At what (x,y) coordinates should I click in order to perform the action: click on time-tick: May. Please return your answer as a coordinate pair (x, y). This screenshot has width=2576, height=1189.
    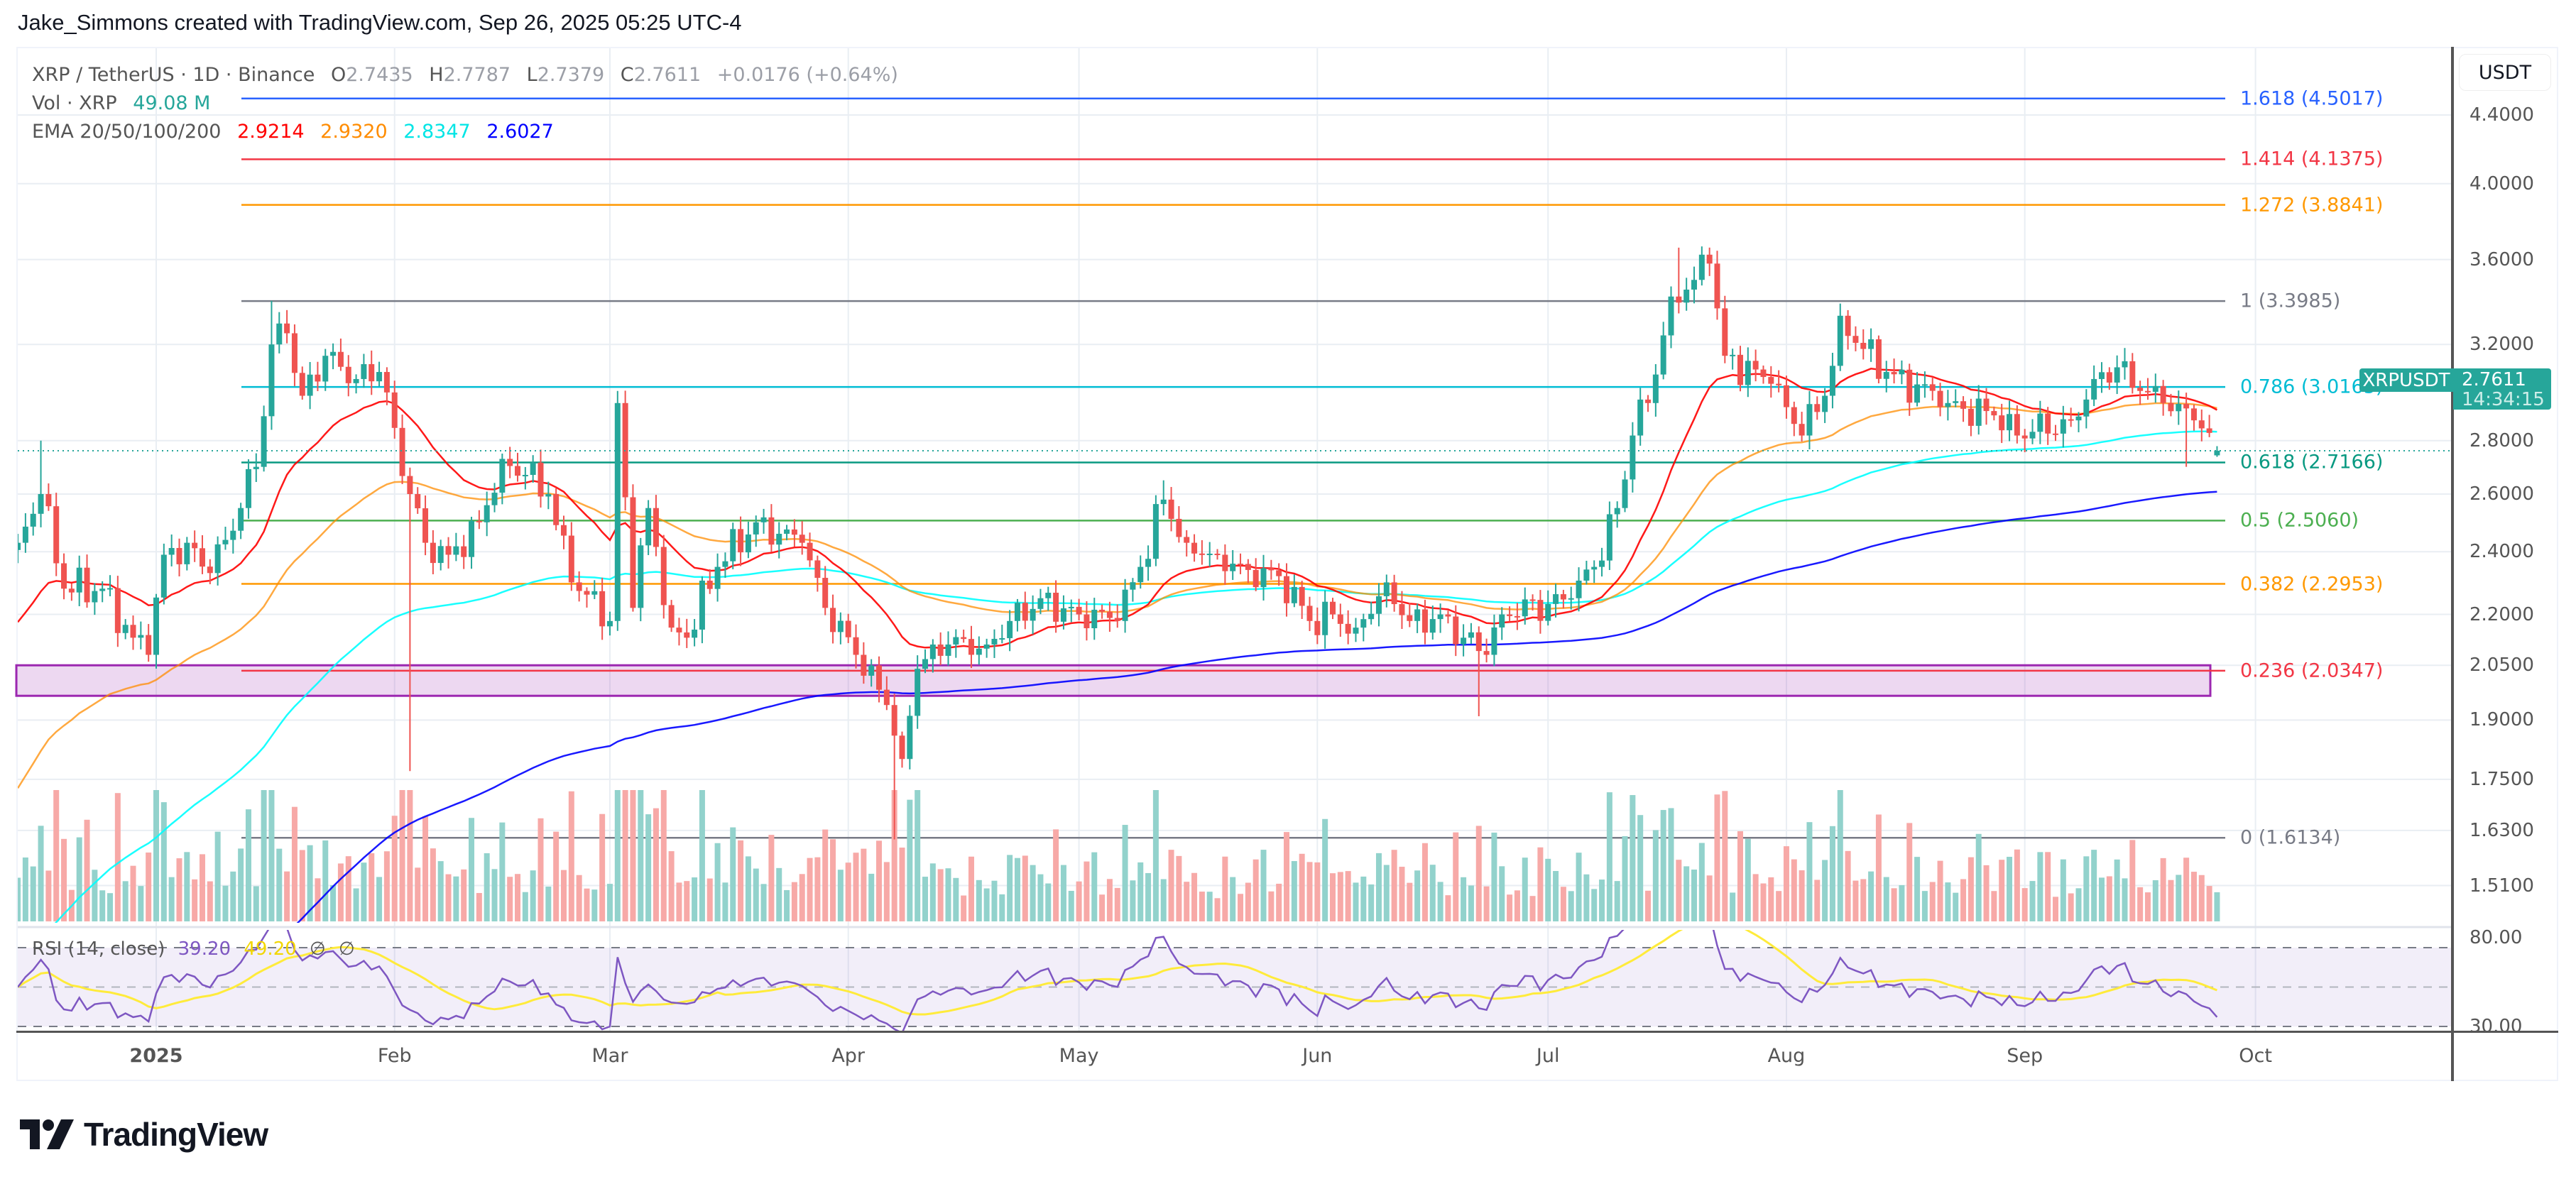
    Looking at the image, I should click on (1079, 1056).